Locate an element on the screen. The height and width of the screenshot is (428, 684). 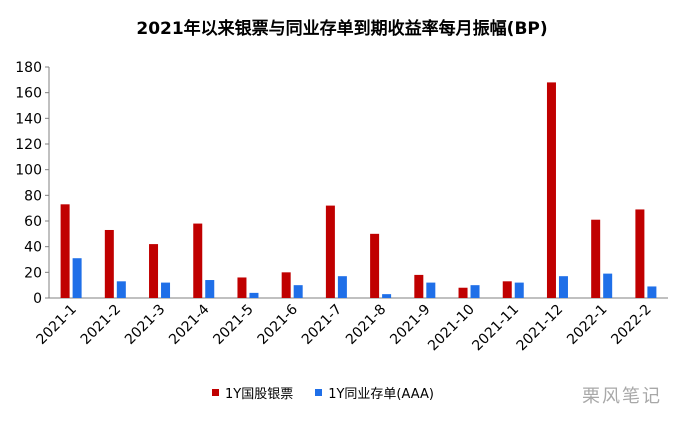
x-tick-label: 2021-1 is located at coordinates (57, 325).